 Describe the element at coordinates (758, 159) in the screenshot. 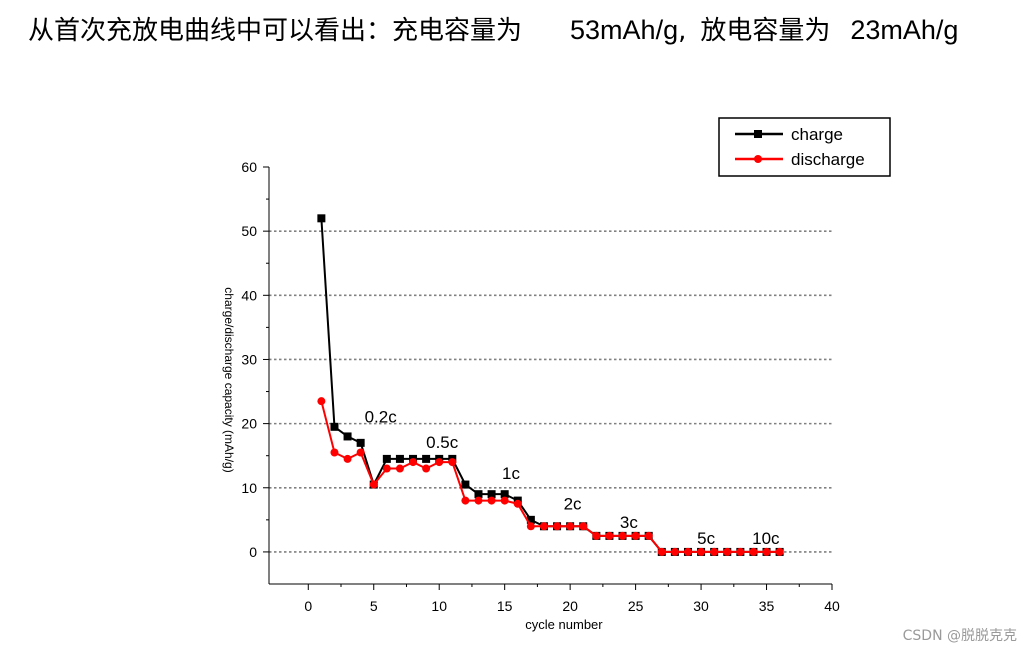

I see `legend-marker-discharge` at that location.